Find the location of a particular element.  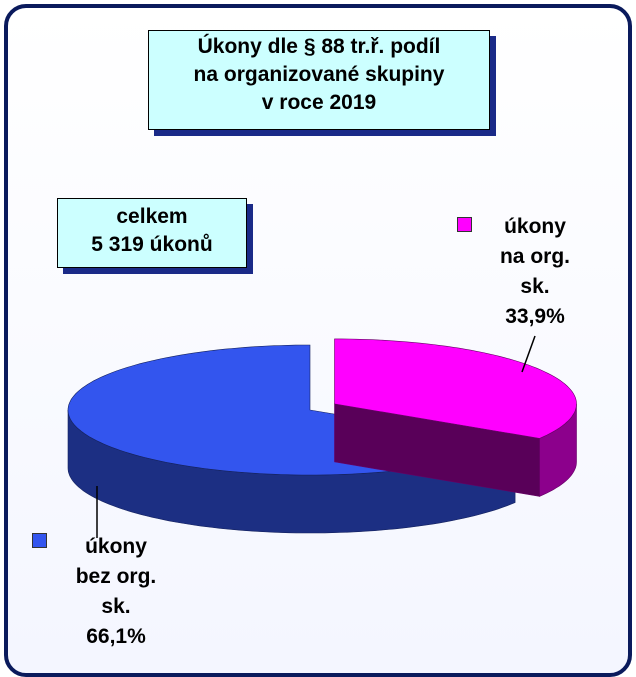

slice-label: úkony bez org. sk. 66,1% is located at coordinates (116, 592).